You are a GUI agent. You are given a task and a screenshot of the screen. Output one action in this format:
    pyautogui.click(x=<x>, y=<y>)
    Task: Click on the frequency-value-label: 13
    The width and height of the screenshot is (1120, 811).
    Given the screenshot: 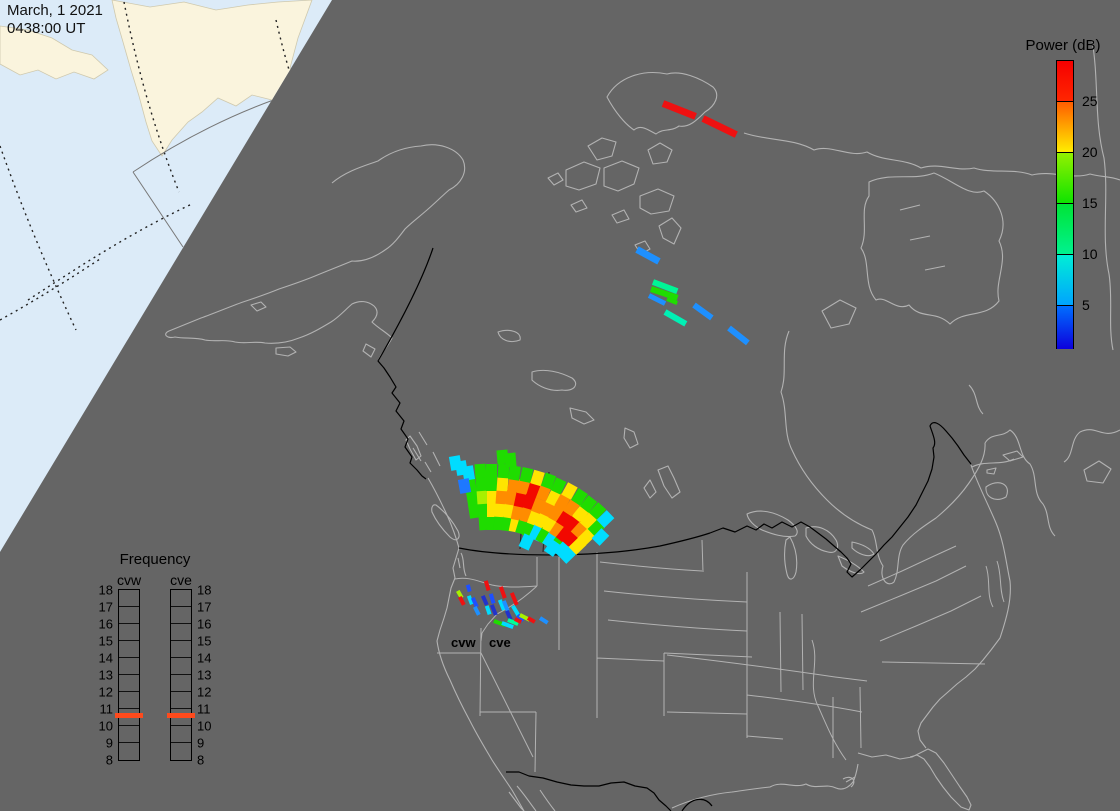 What is the action you would take?
    pyautogui.click(x=204, y=675)
    